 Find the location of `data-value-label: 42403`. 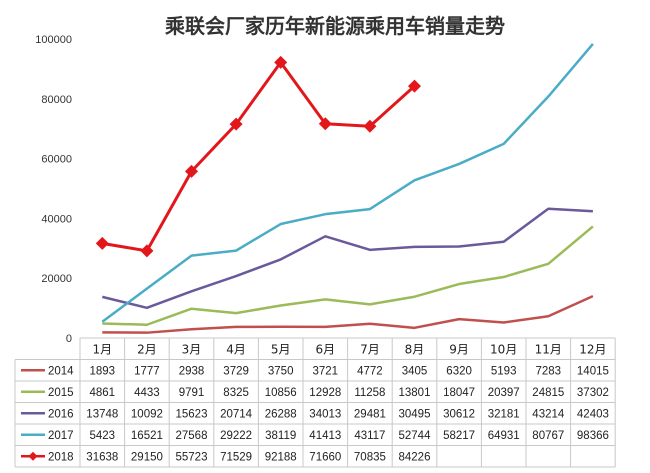

data-value-label: 42403 is located at coordinates (593, 414).